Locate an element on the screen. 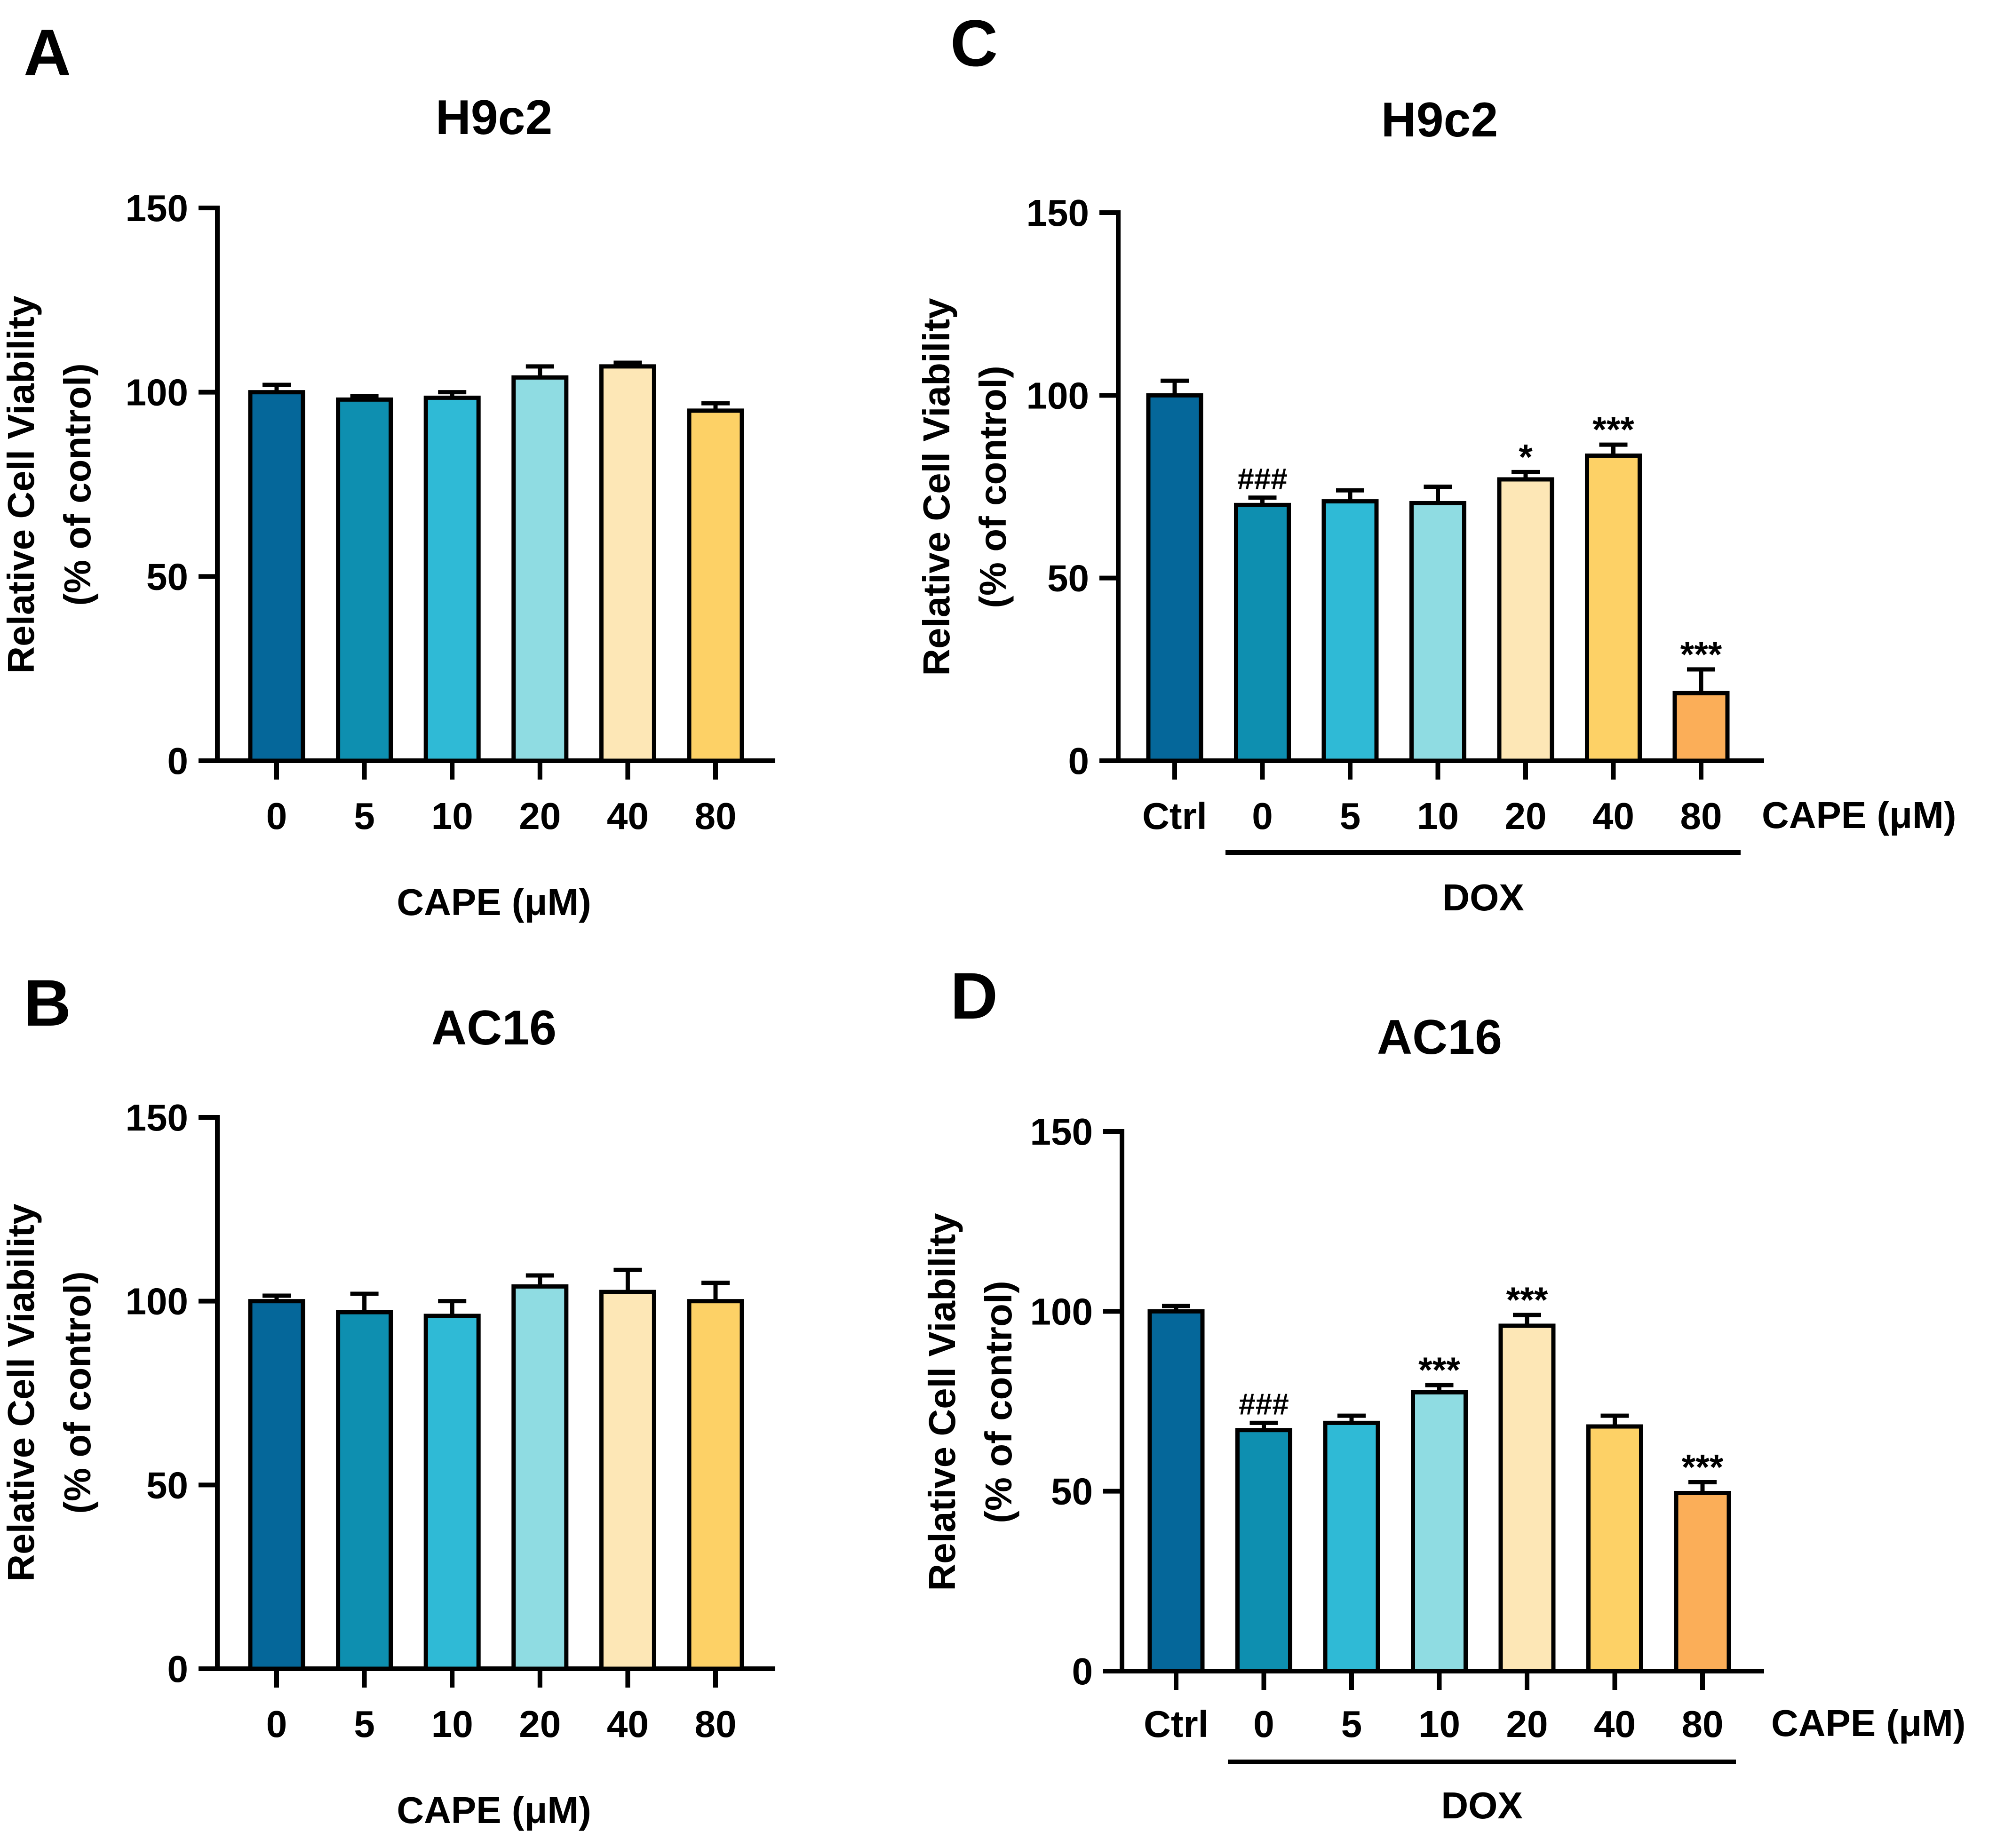 The height and width of the screenshot is (1848, 1989). panel-a-chart: 0 50 100 150 0 5 10 20 40 80 is located at coordinates (450, 512).